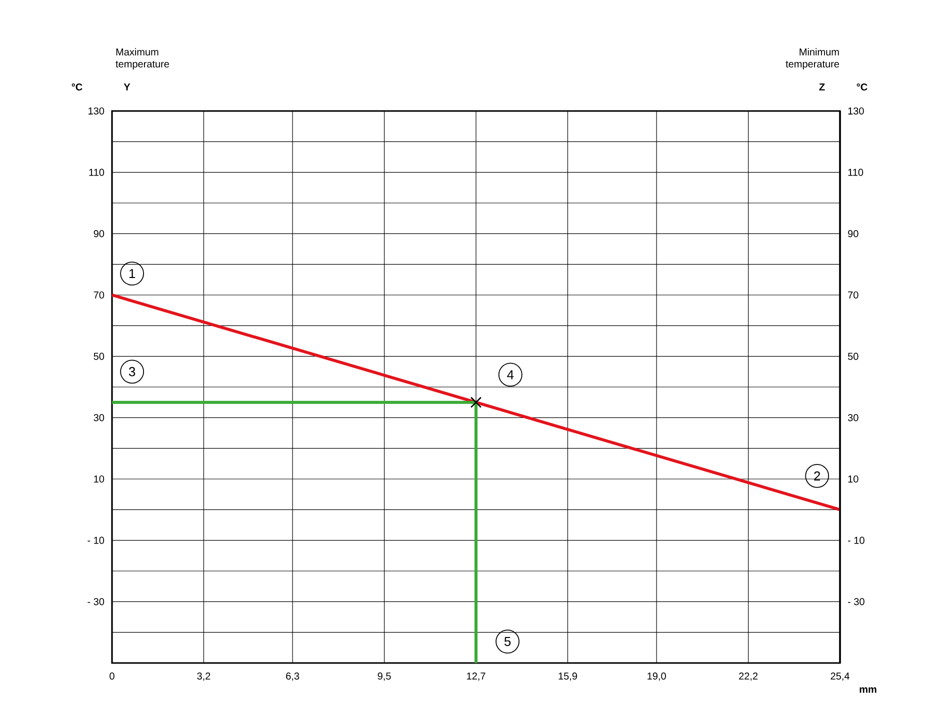 The height and width of the screenshot is (724, 952). Describe the element at coordinates (856, 111) in the screenshot. I see `y2-tick-label: 130` at that location.